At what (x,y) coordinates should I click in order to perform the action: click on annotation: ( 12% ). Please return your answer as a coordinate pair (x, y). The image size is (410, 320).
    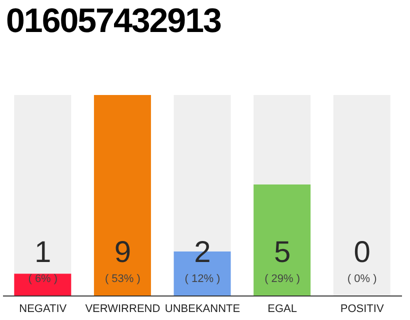
    Looking at the image, I should click on (202, 279).